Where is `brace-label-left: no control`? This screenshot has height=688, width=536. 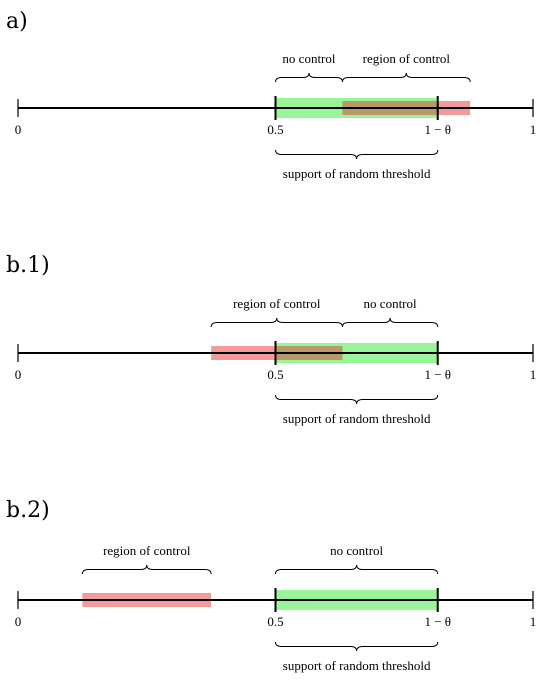
brace-label-left: no control is located at coordinates (308, 58).